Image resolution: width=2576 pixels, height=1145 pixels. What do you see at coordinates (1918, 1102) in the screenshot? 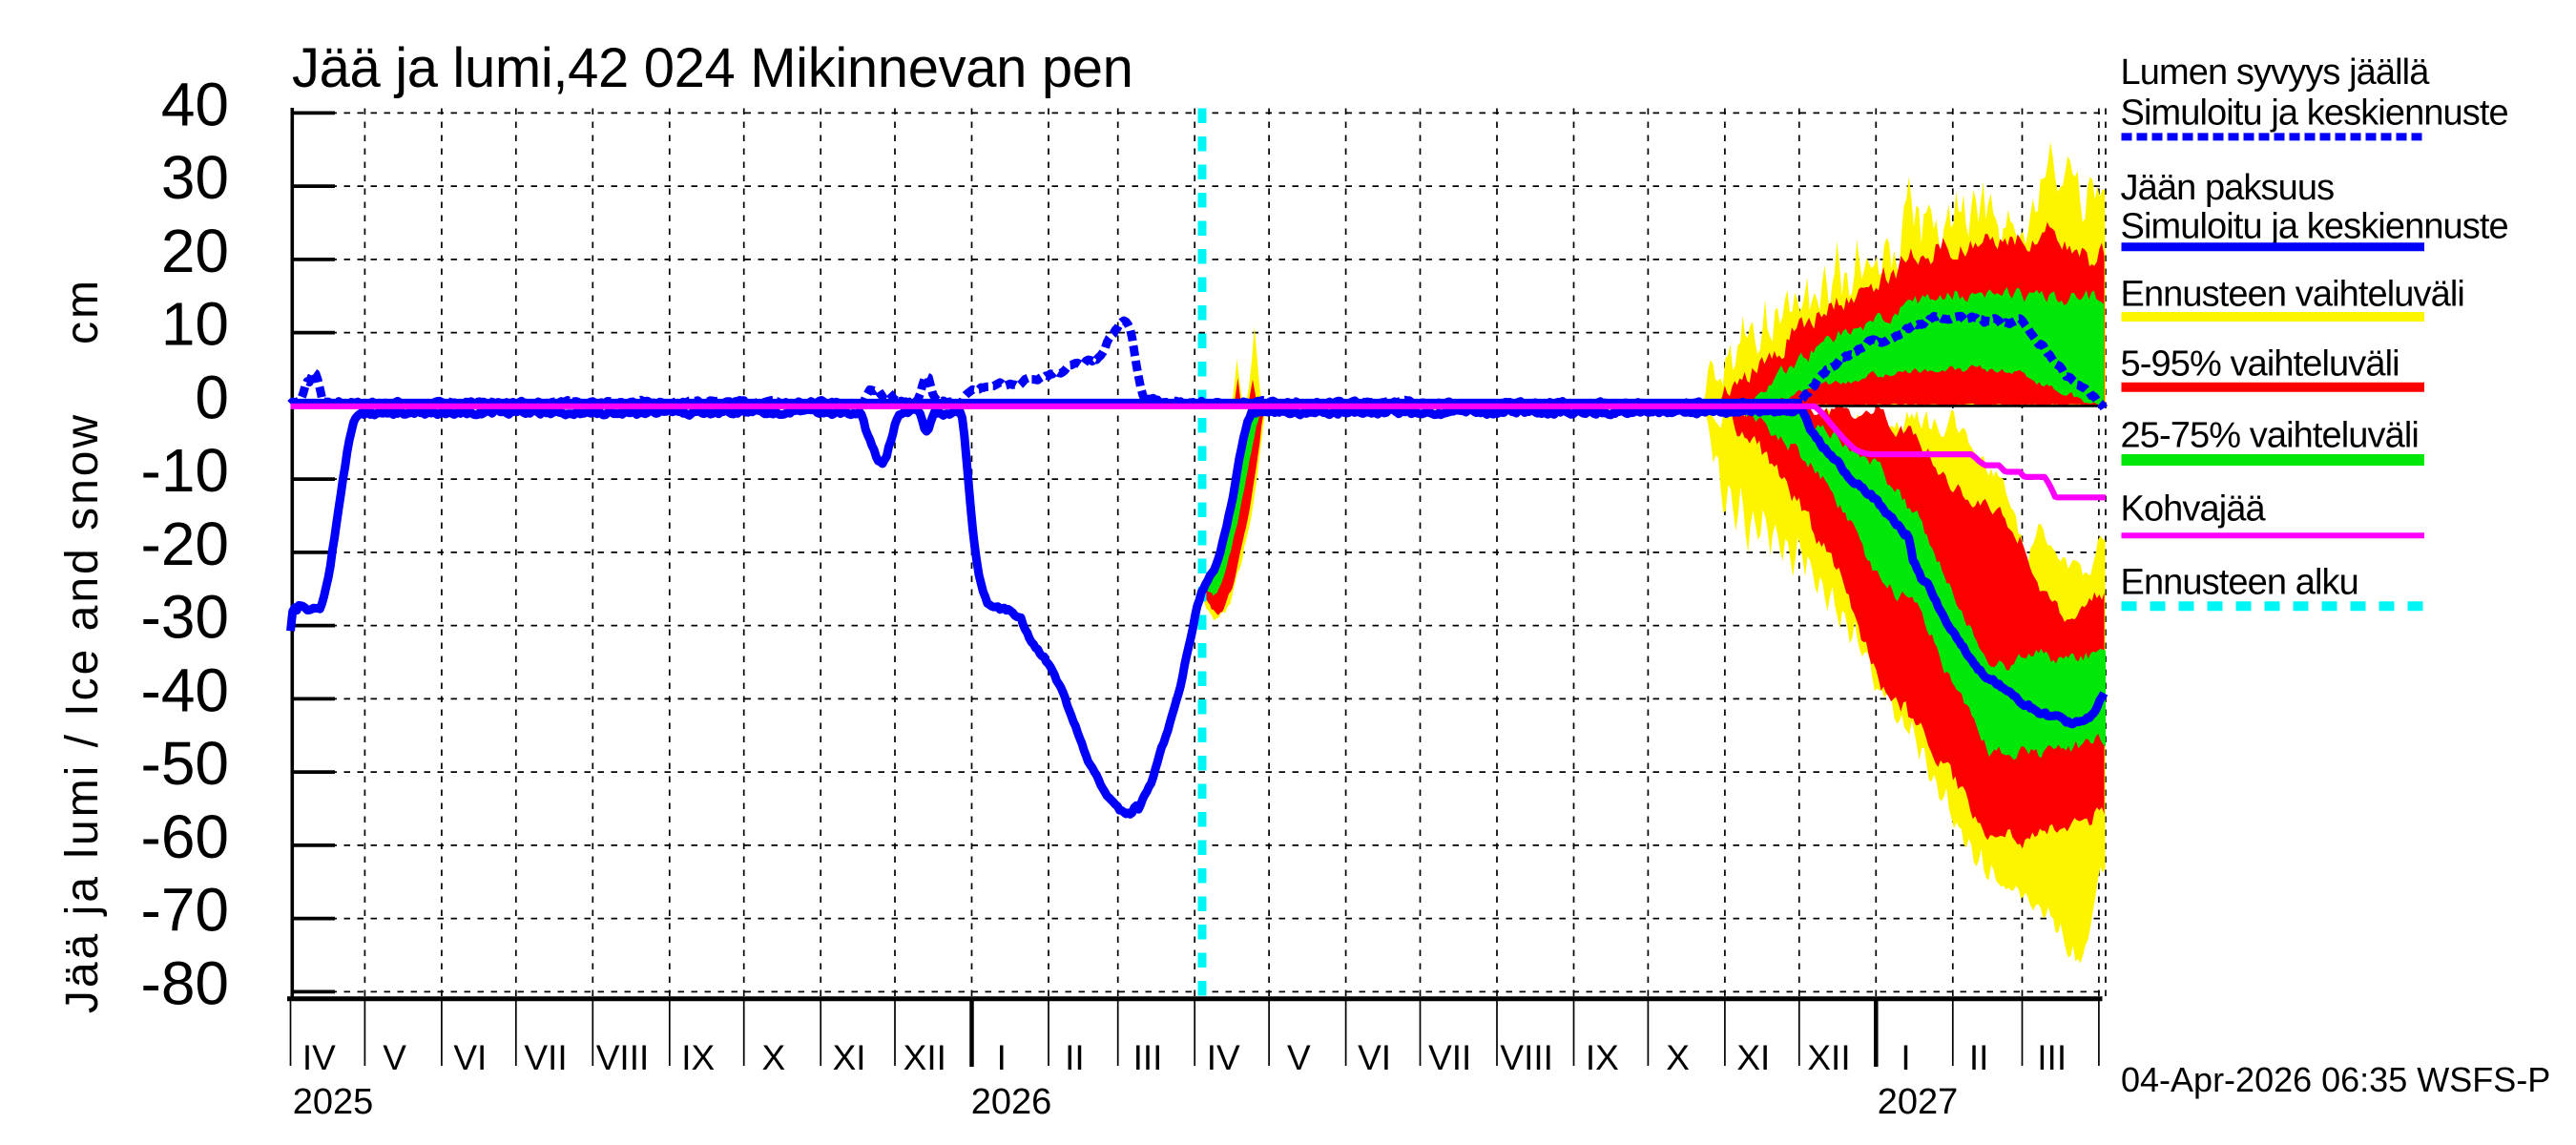
I see `svg-text: 2027` at bounding box center [1918, 1102].